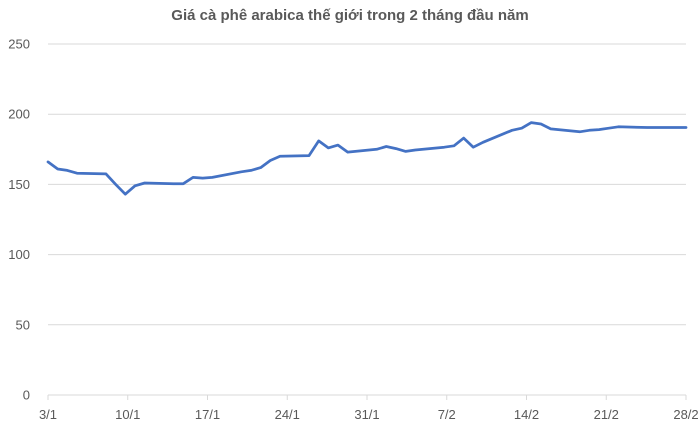 The image size is (700, 429). I want to click on y-tick-label: 100, so click(19, 254).